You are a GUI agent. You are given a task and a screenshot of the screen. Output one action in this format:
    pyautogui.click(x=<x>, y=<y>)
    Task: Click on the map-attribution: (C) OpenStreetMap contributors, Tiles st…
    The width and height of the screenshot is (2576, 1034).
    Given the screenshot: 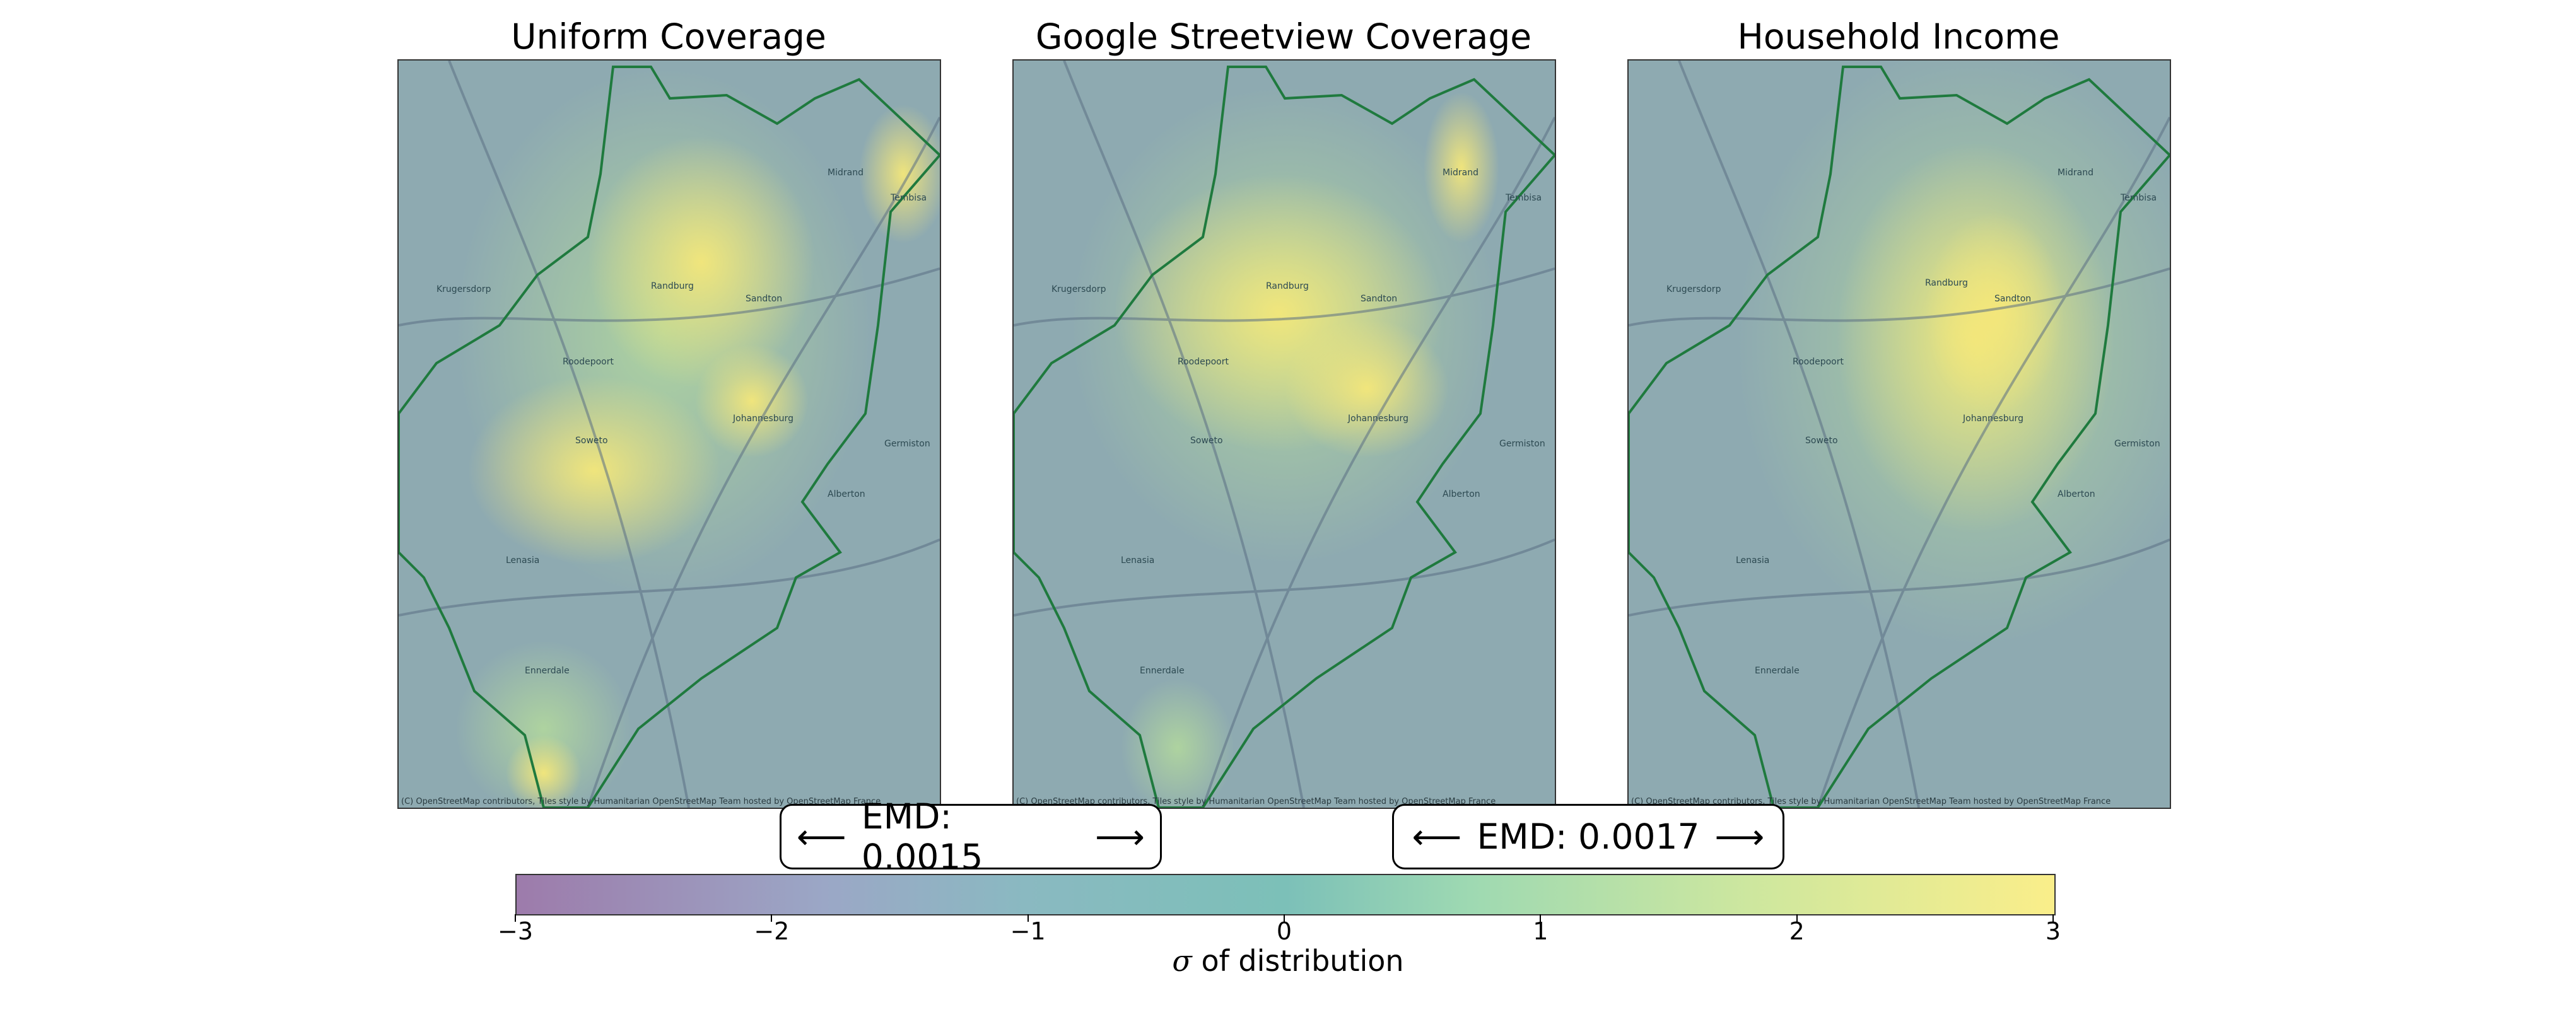 What is the action you would take?
    pyautogui.click(x=641, y=802)
    